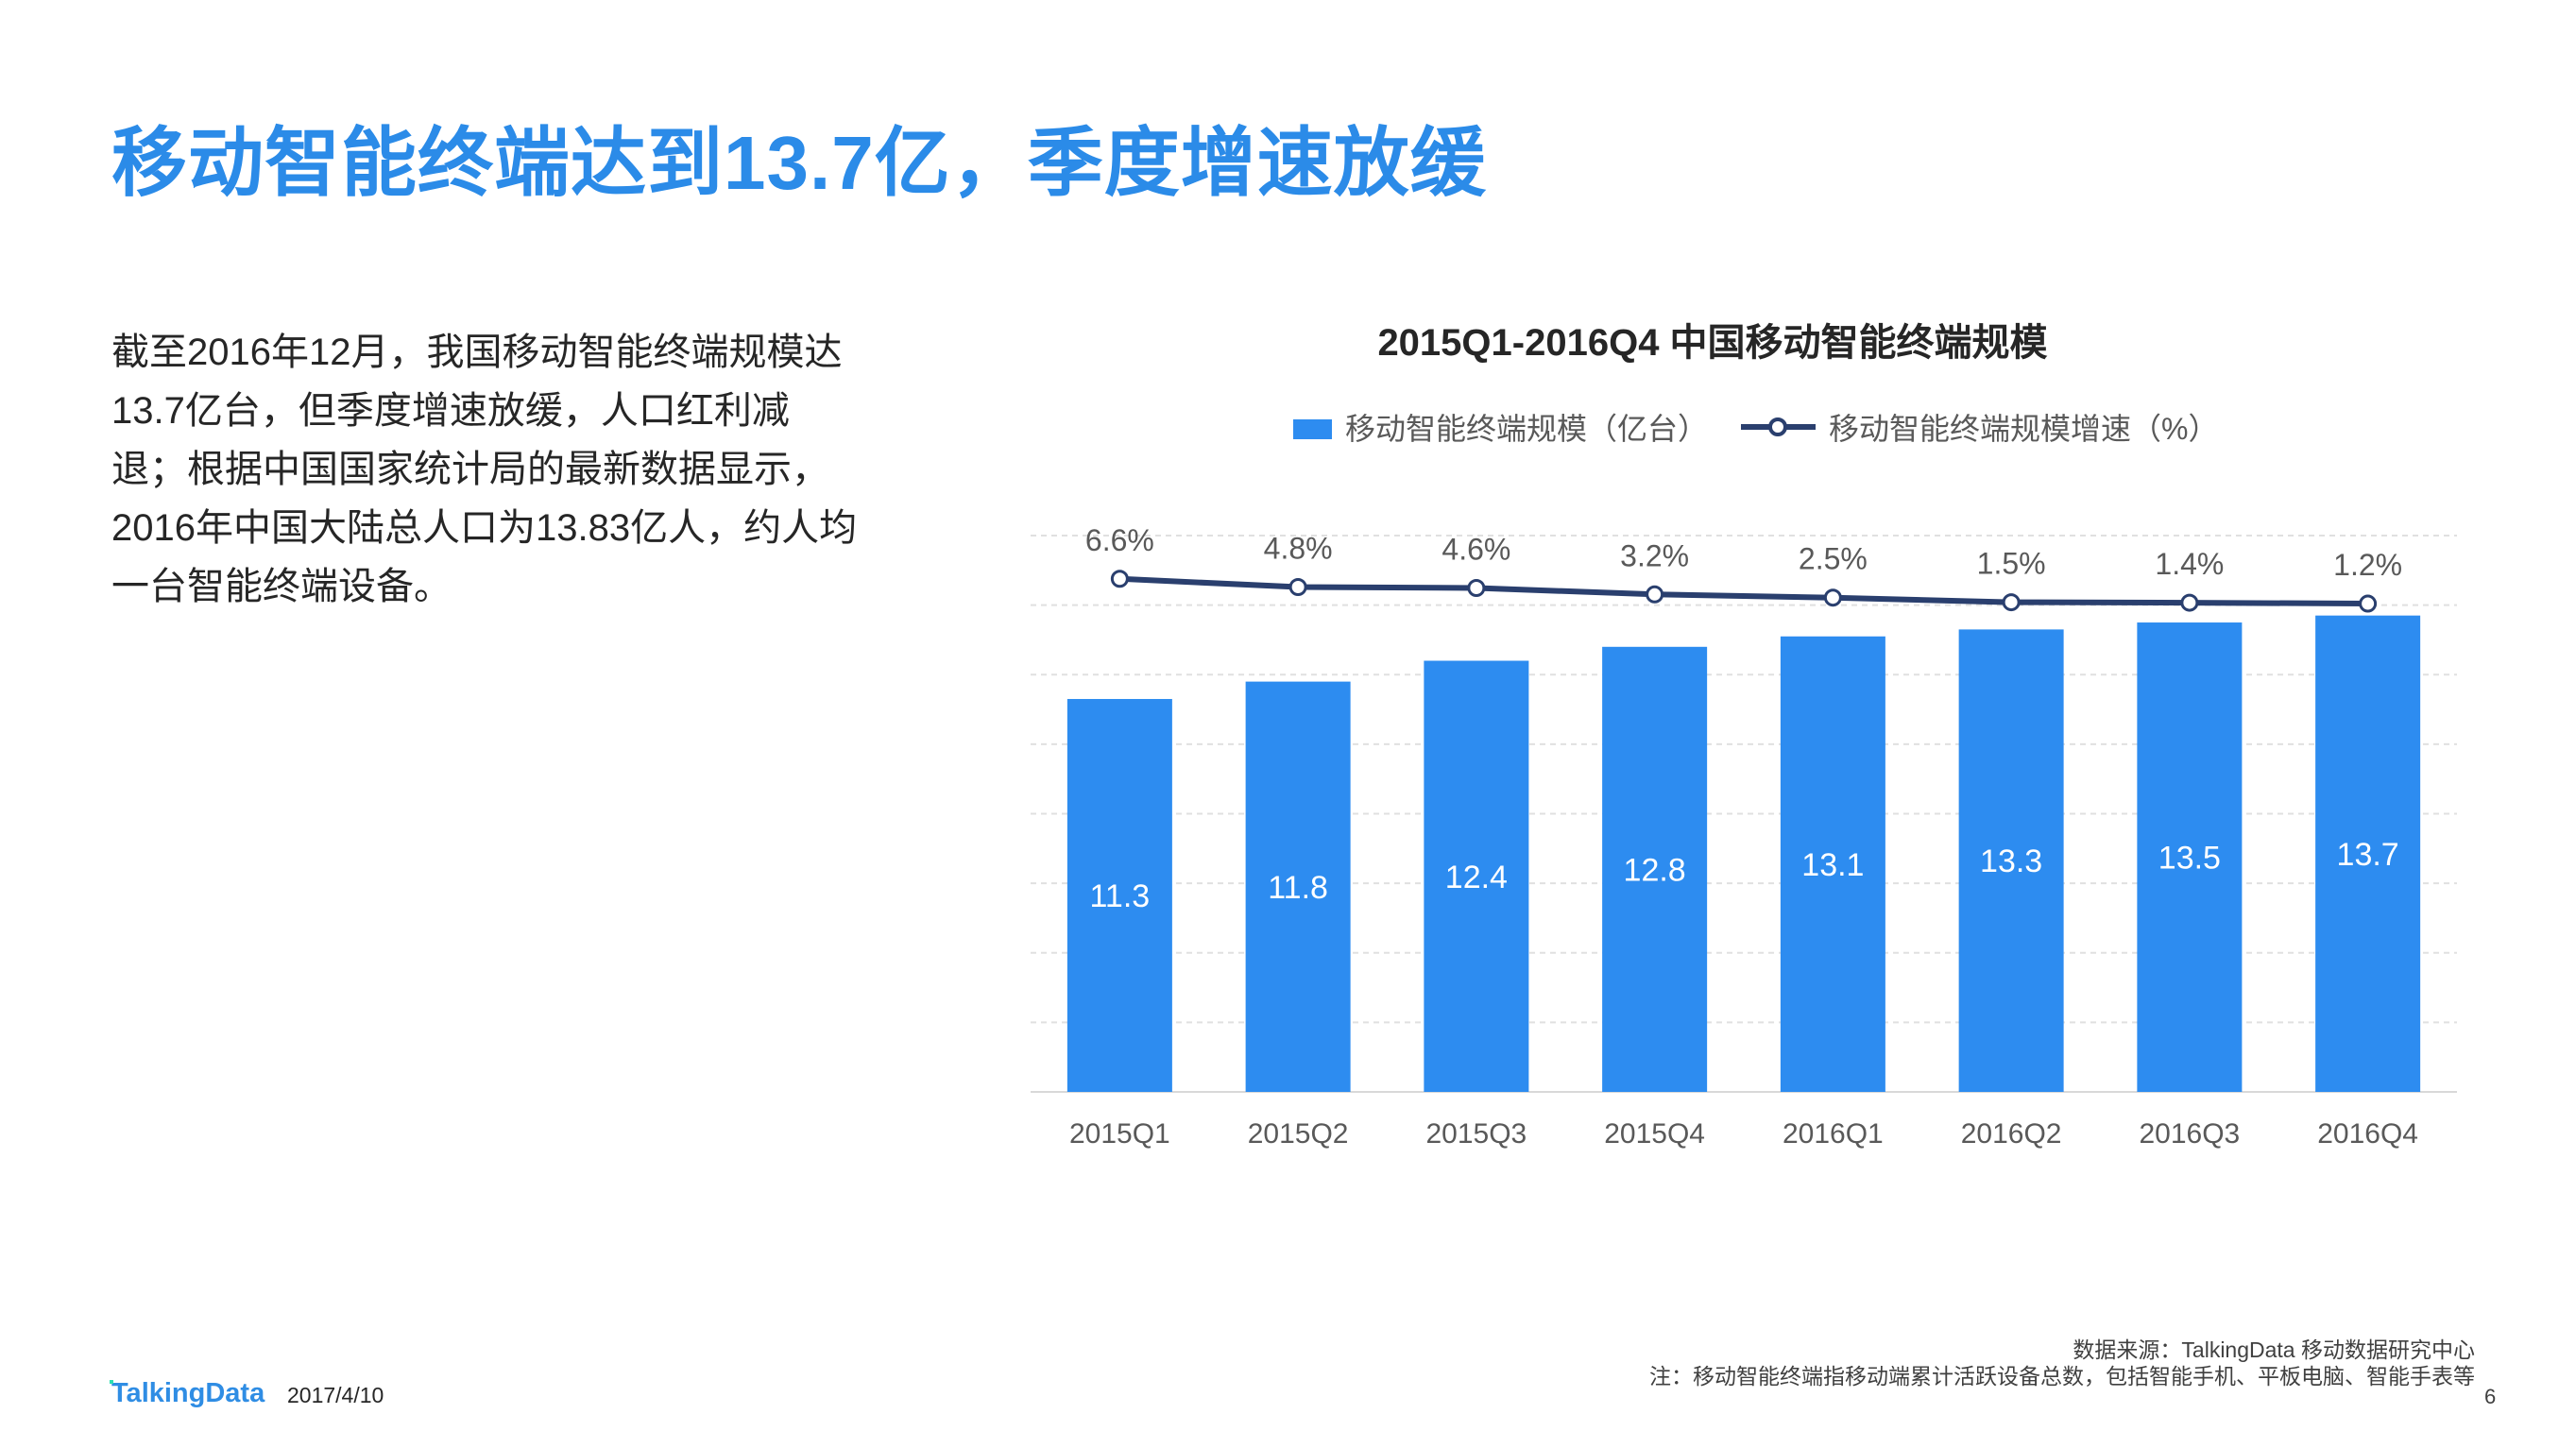  I want to click on bar-value-label: 11.8, so click(1298, 888).